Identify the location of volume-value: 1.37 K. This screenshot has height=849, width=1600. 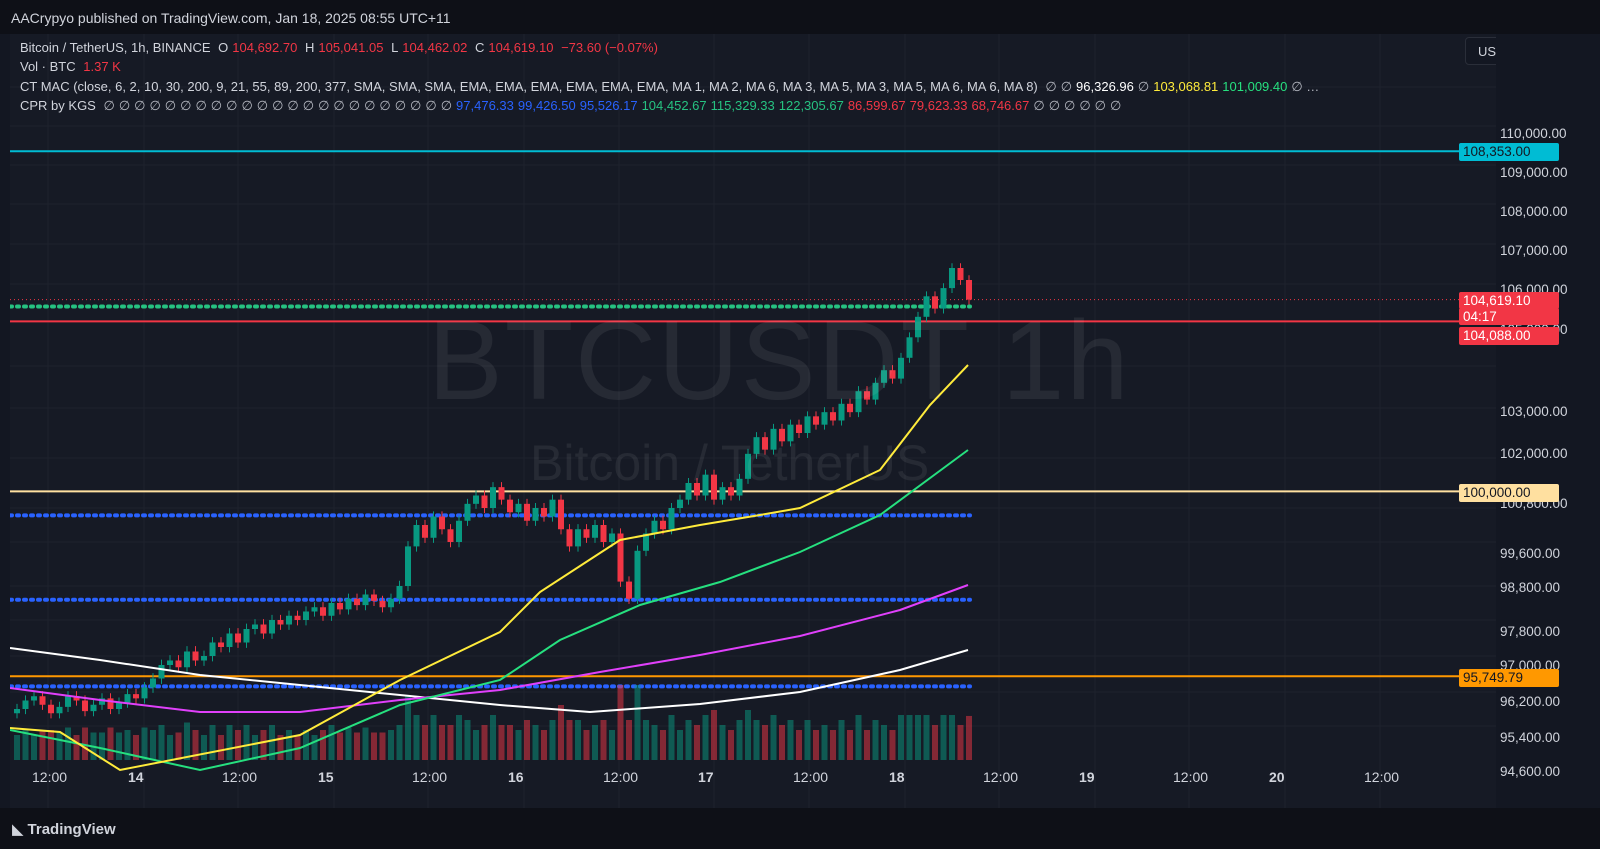
(102, 66).